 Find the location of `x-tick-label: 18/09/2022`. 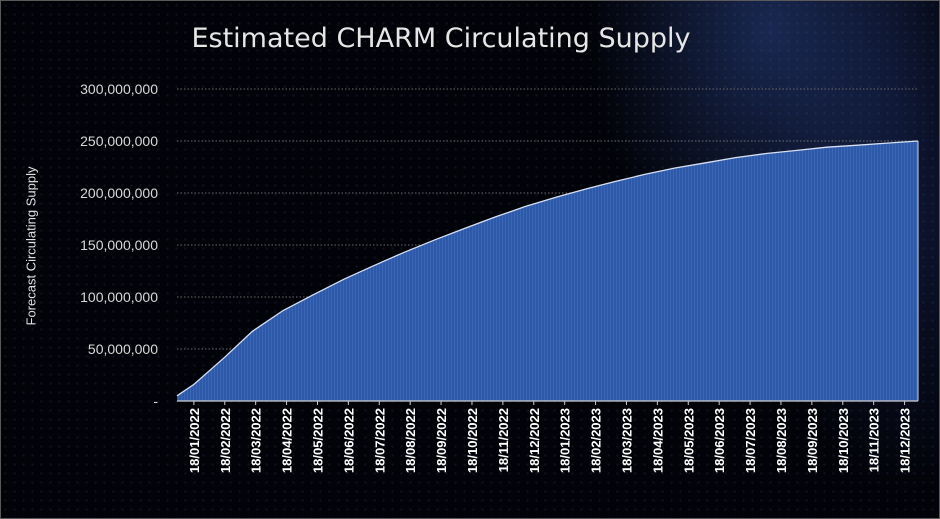

x-tick-label: 18/09/2022 is located at coordinates (441, 440).